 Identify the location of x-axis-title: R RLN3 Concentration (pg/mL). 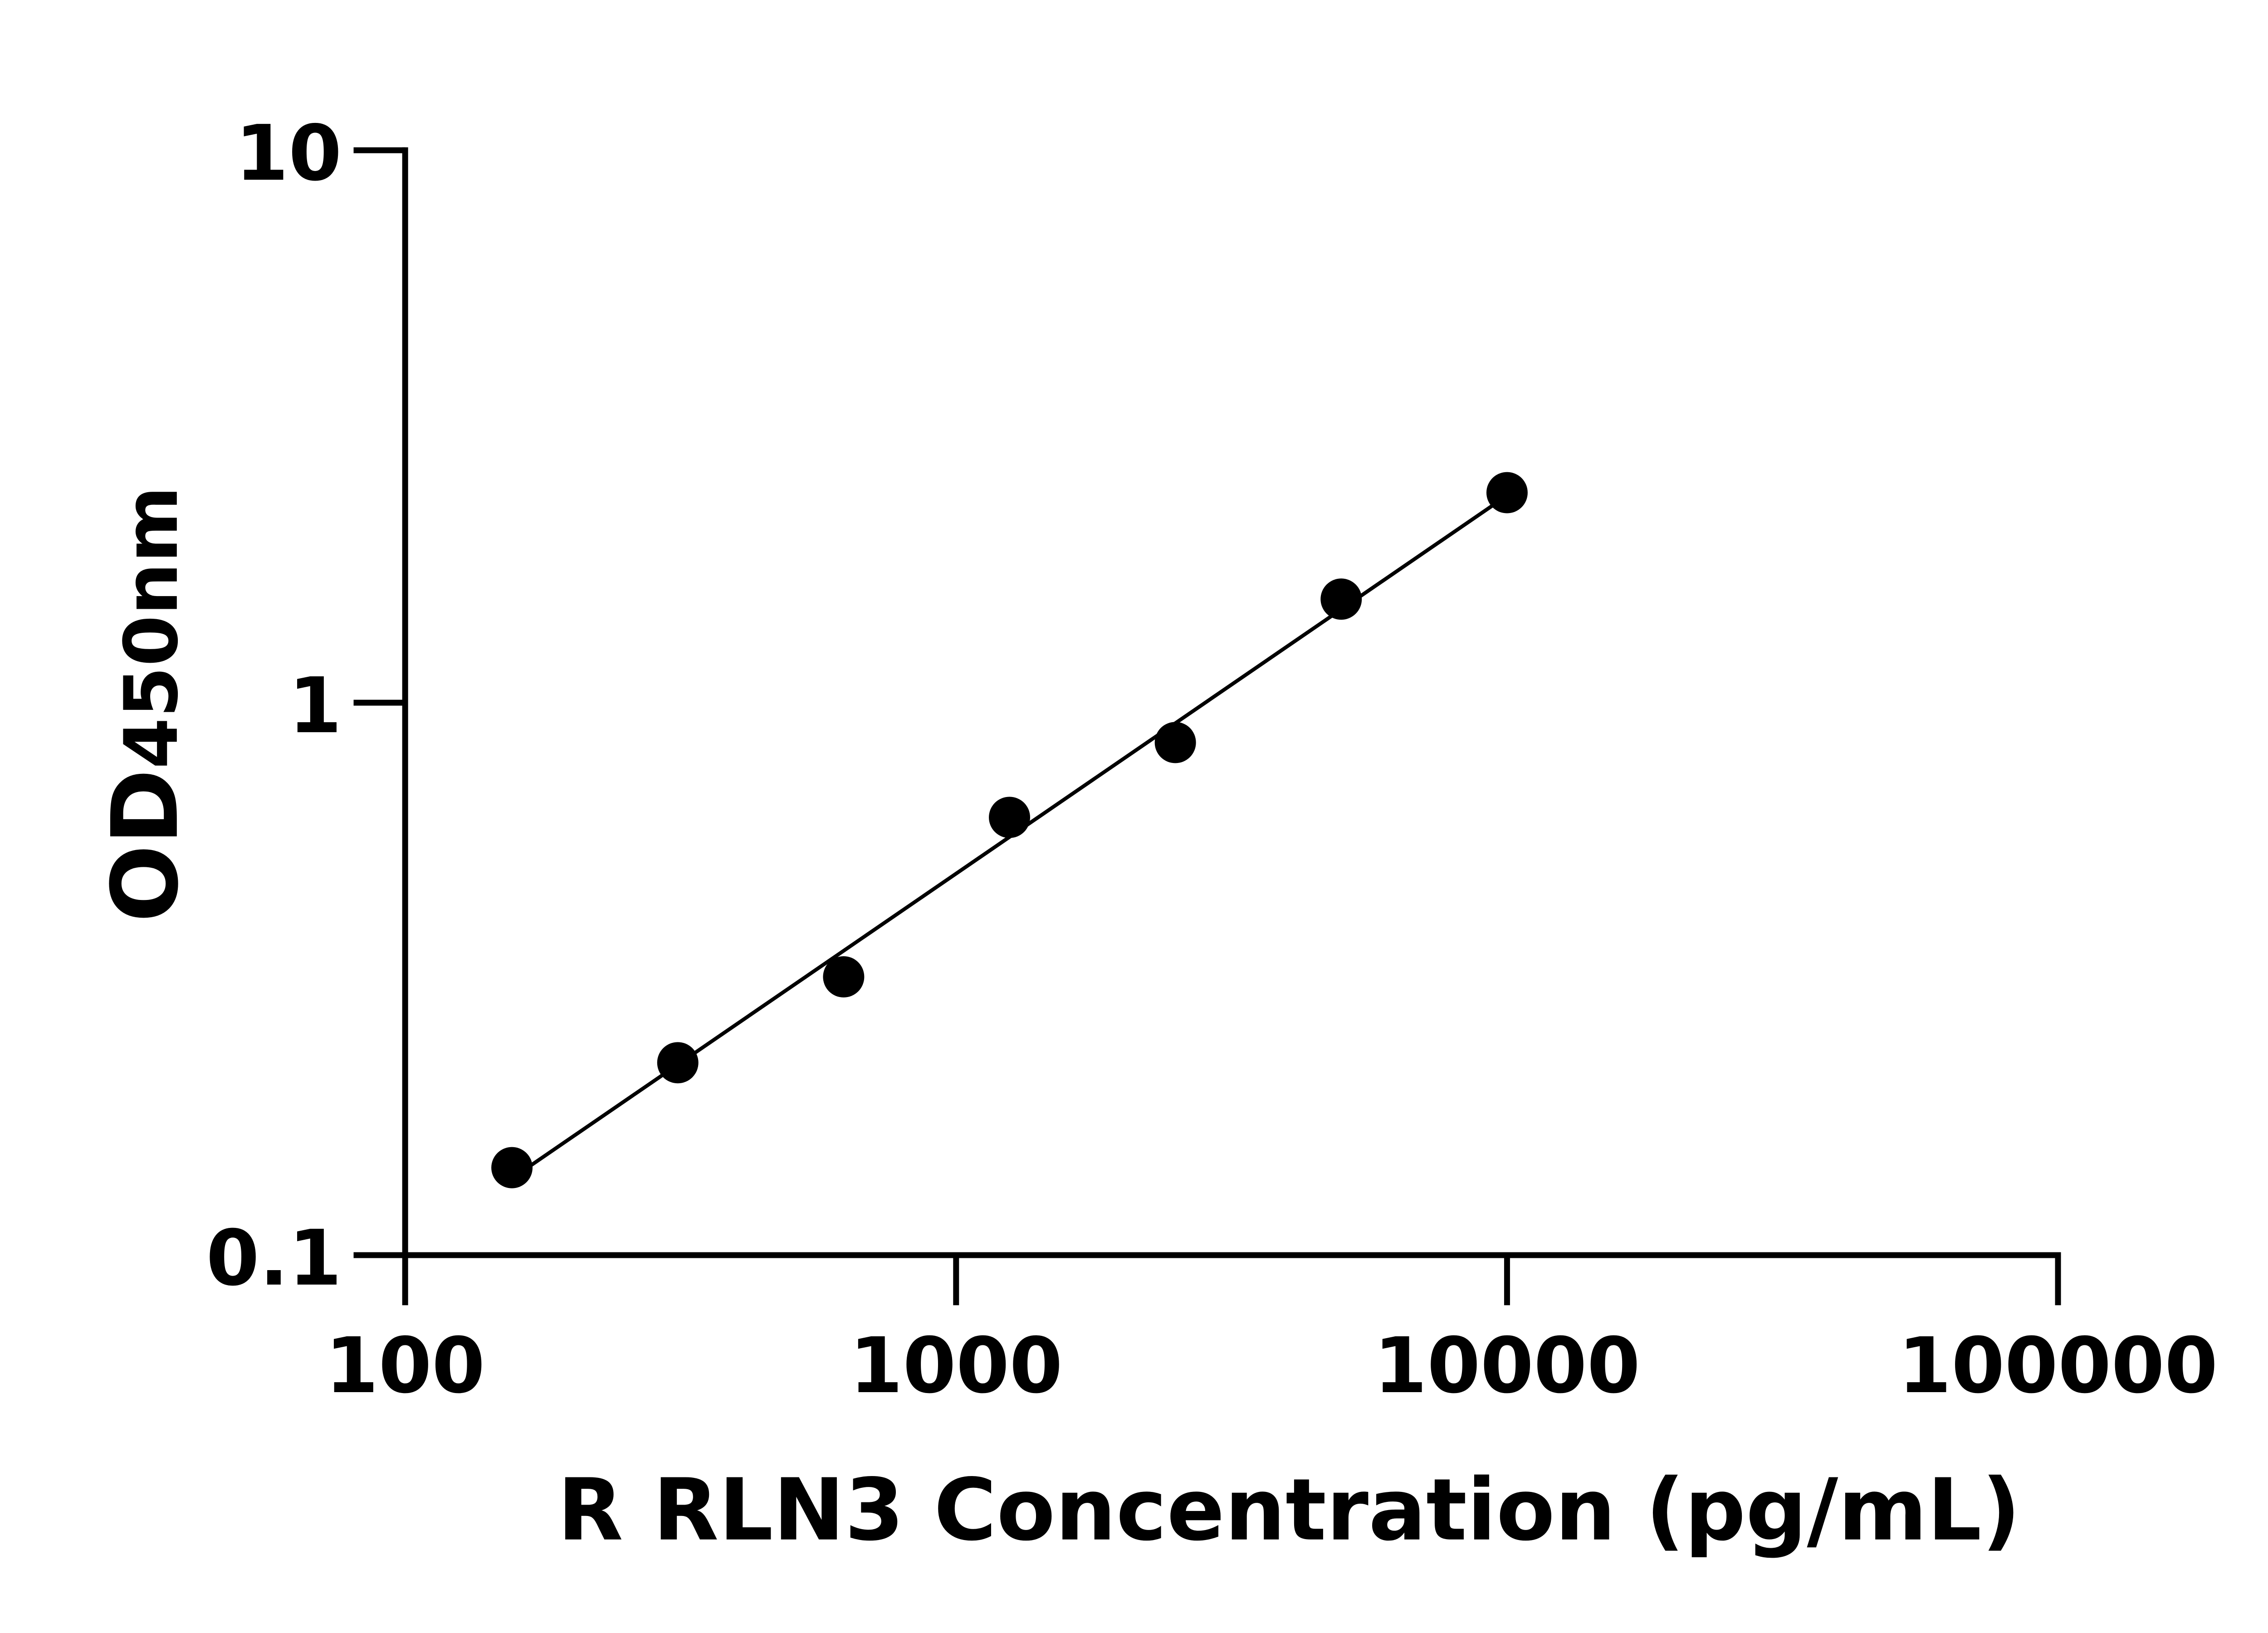
(1289, 1510).